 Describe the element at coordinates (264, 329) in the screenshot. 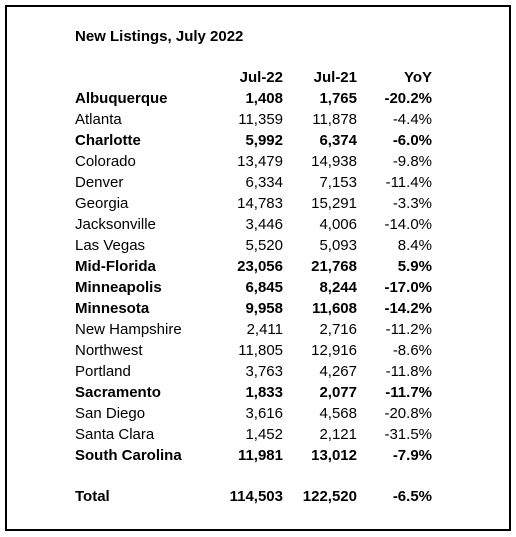

I see `jul22-cell: 2,411` at that location.